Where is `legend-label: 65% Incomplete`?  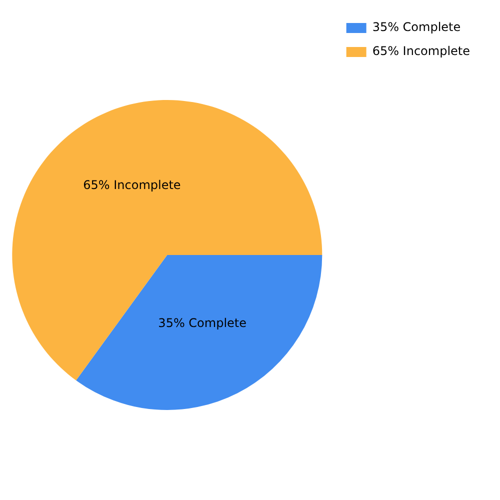
legend-label: 65% Incomplete is located at coordinates (421, 51).